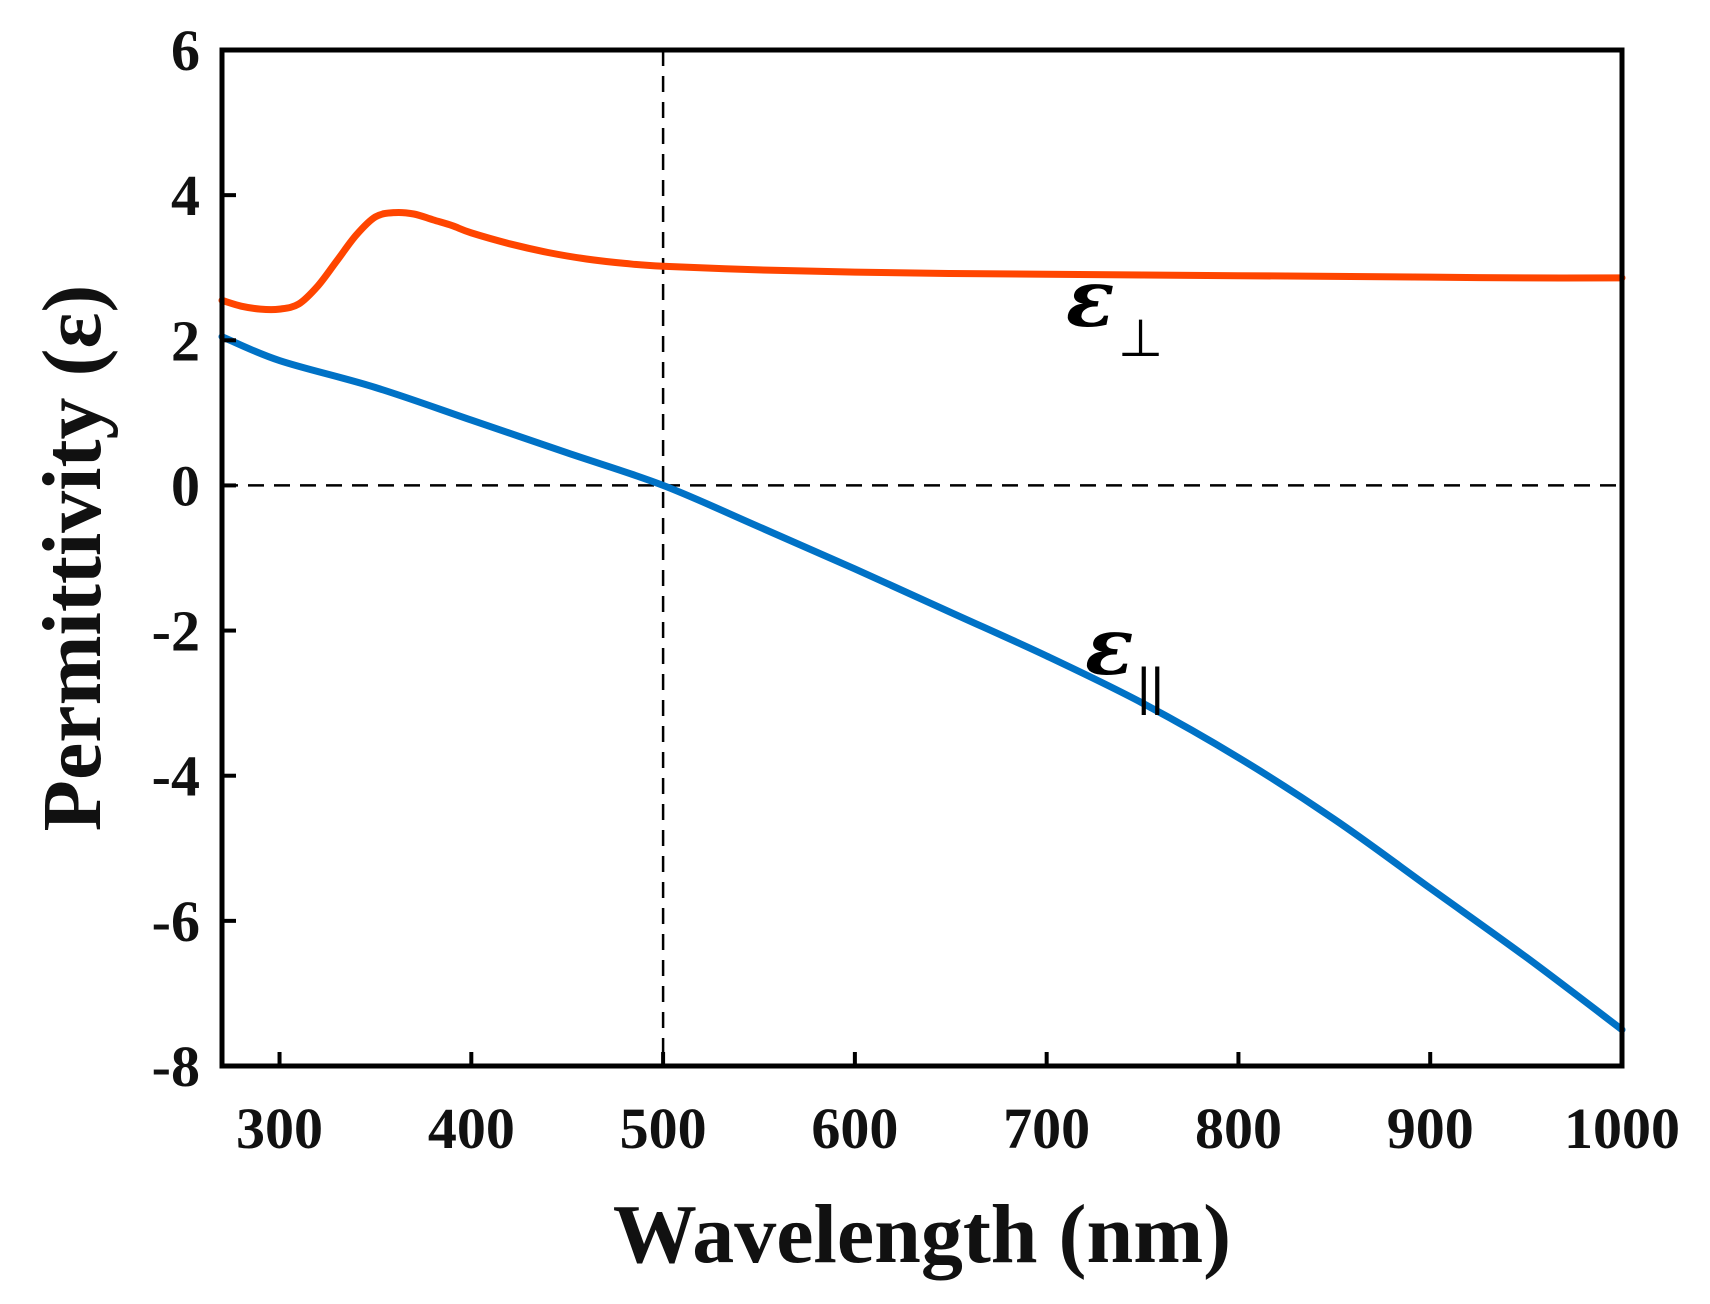  Describe the element at coordinates (185, 340) in the screenshot. I see `y-tick-label: 2` at that location.